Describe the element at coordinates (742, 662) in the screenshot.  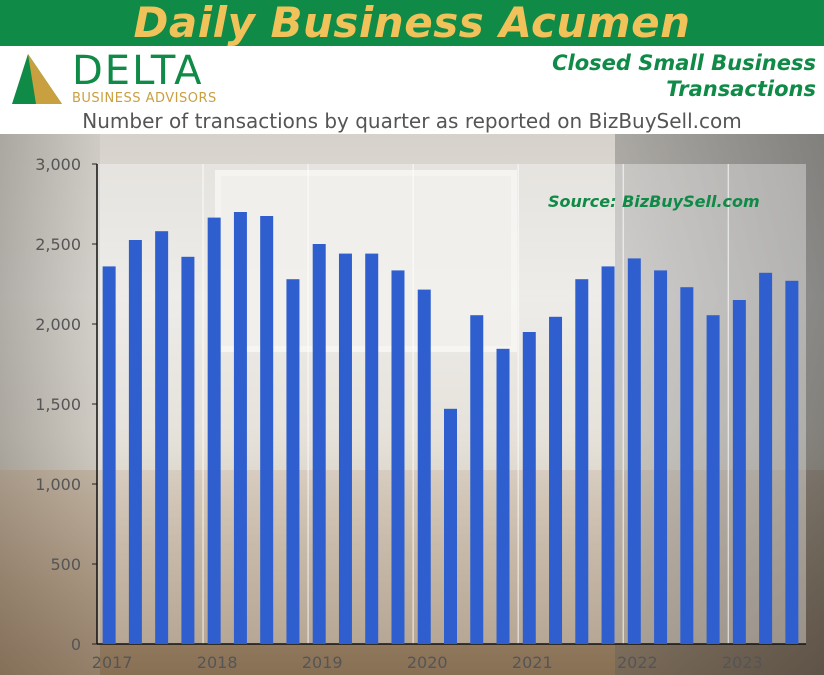
I see `x-tick-label: 2023` at that location.